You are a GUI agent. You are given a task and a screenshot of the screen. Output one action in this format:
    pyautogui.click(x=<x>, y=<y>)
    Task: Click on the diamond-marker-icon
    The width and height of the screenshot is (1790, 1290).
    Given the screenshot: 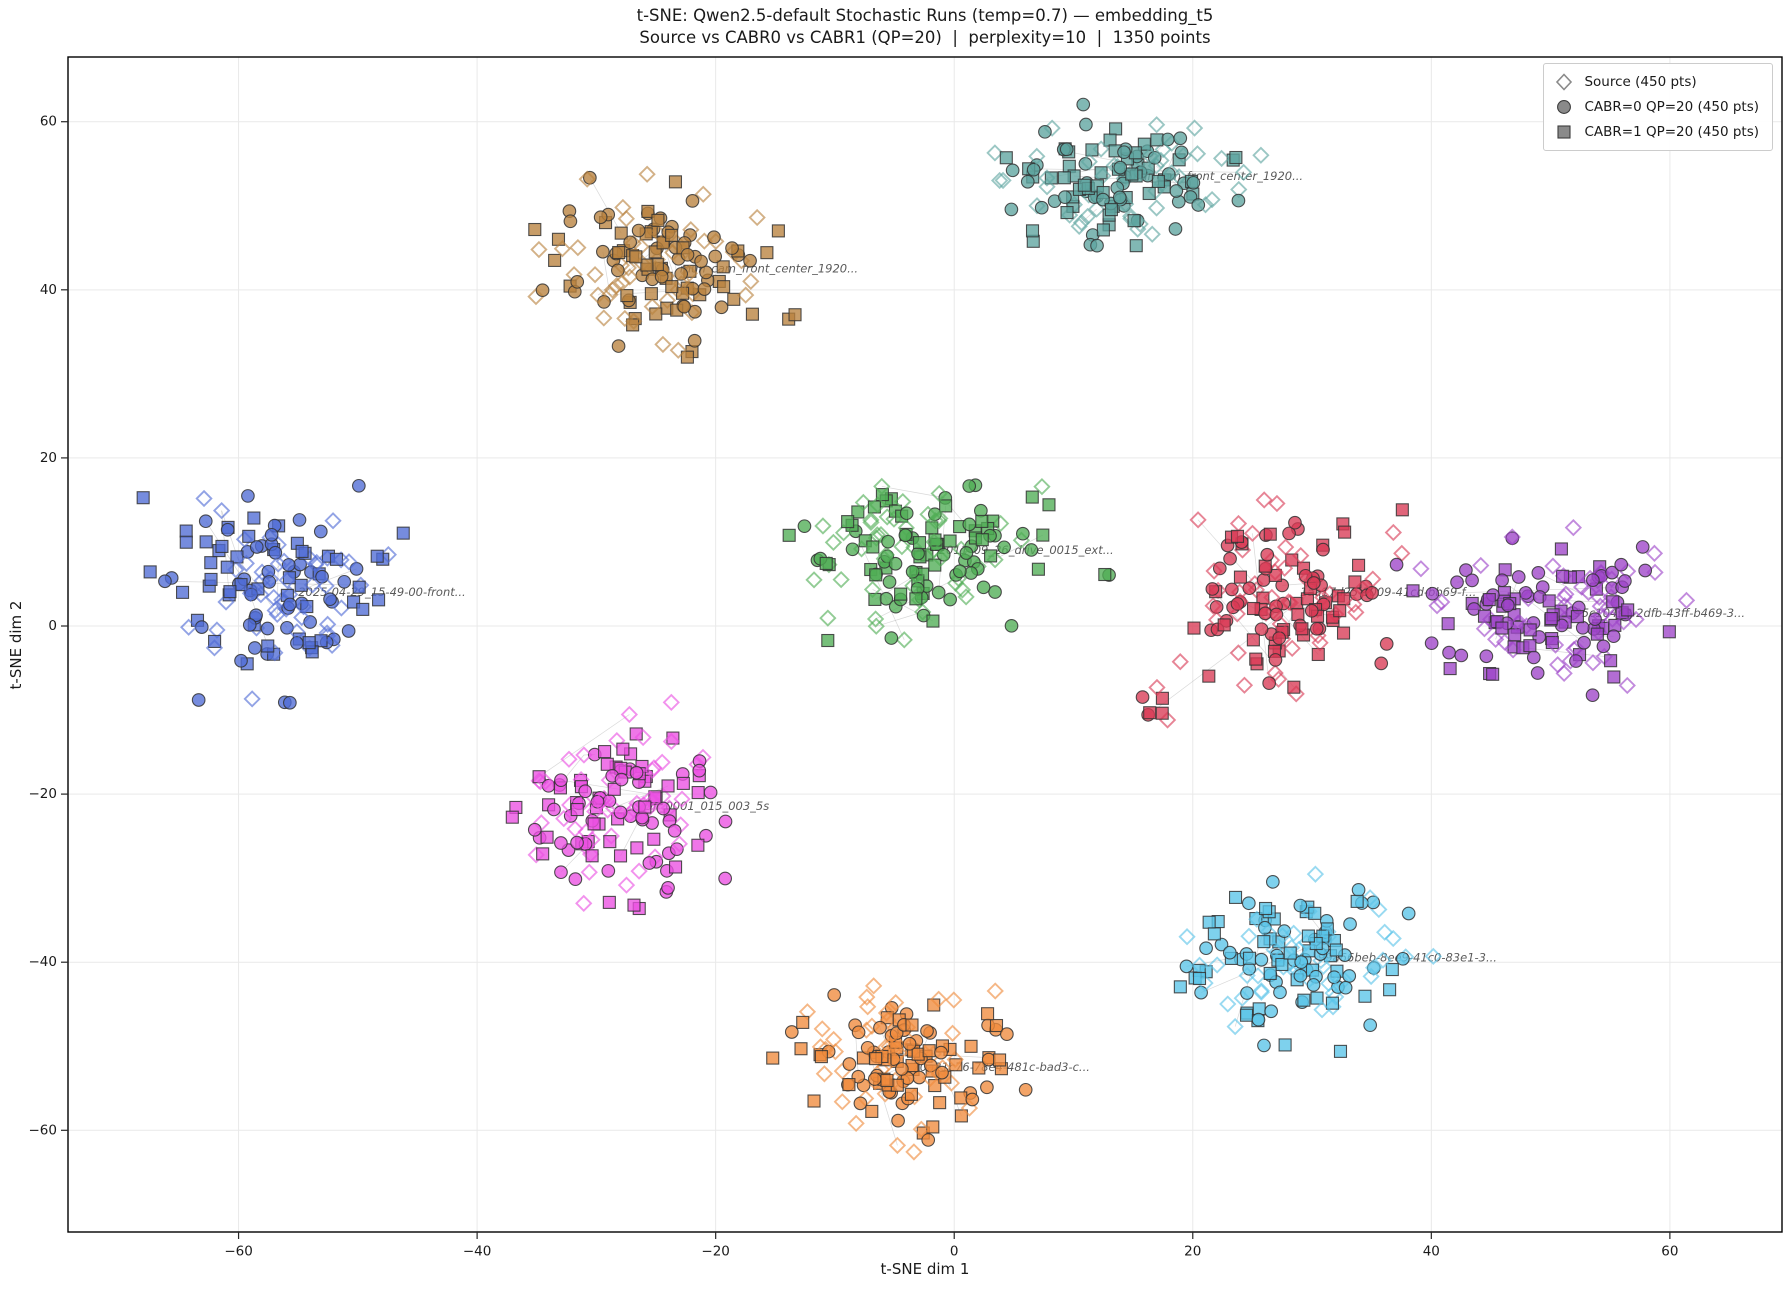 What is the action you would take?
    pyautogui.click(x=1564, y=82)
    